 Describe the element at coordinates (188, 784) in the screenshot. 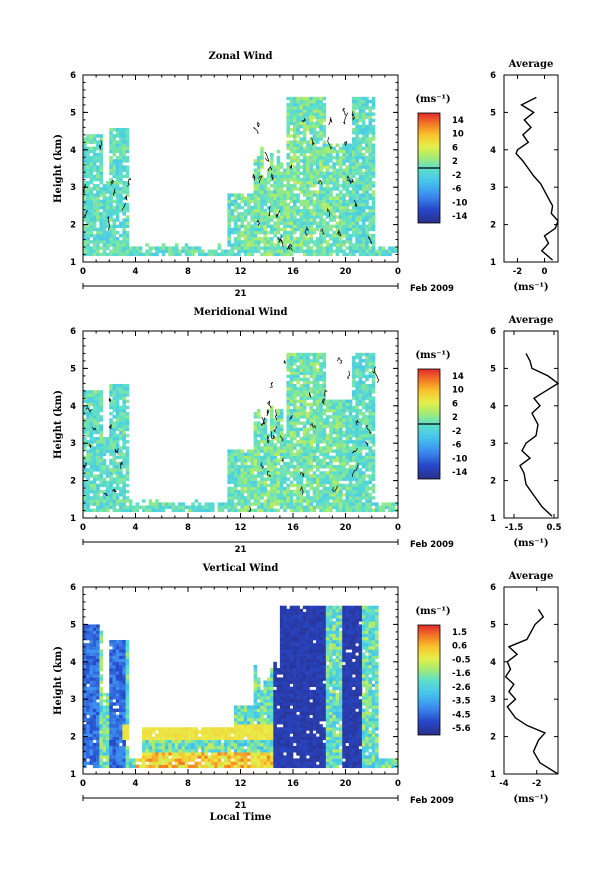

I see `x-tick-label: 8` at that location.